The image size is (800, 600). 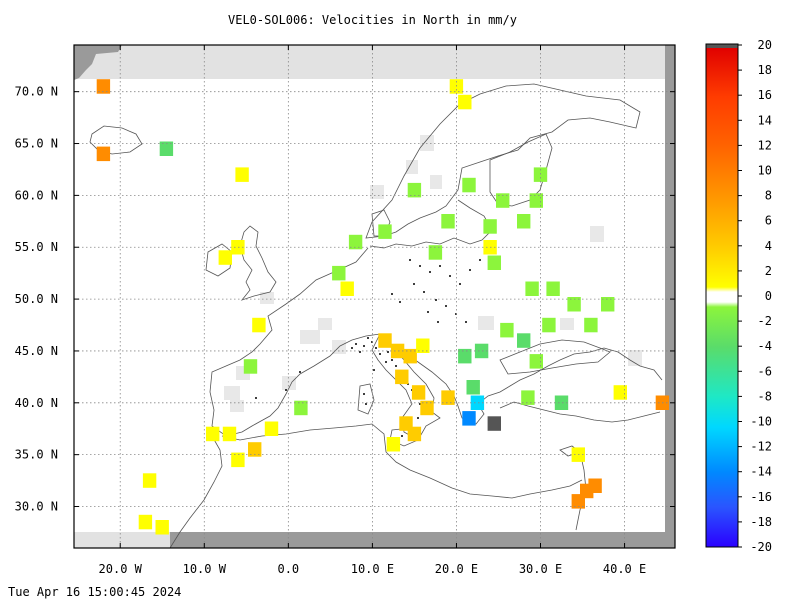 I want to click on y-tick-label: 55.0 N, so click(x=36, y=247).